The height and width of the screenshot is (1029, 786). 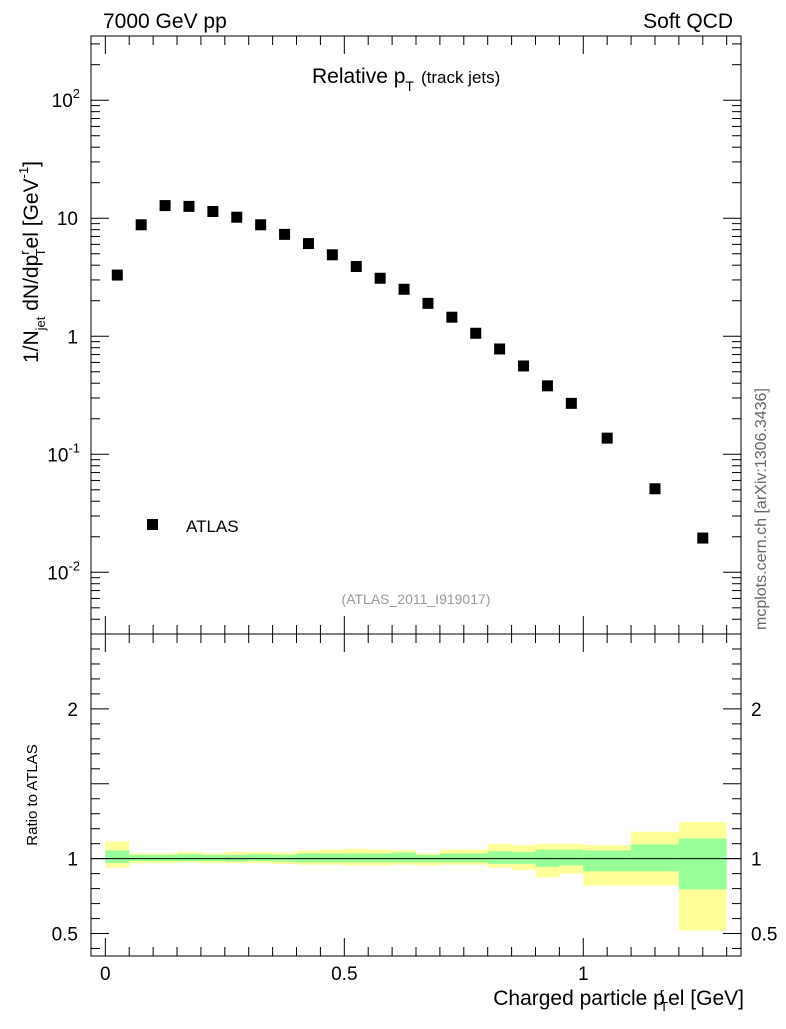 What do you see at coordinates (32, 794) in the screenshot?
I see `ratio-ylabel: Ratio to ATLAS` at bounding box center [32, 794].